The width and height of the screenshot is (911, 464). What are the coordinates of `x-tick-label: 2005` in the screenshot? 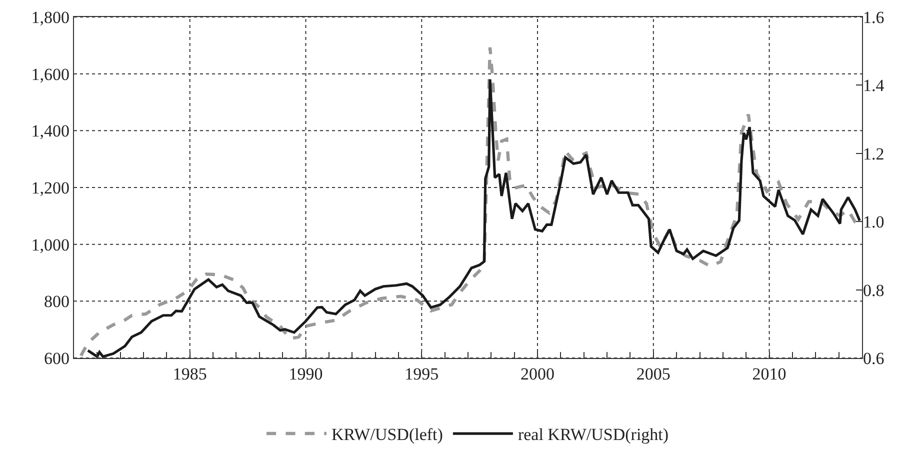 It's located at (653, 374).